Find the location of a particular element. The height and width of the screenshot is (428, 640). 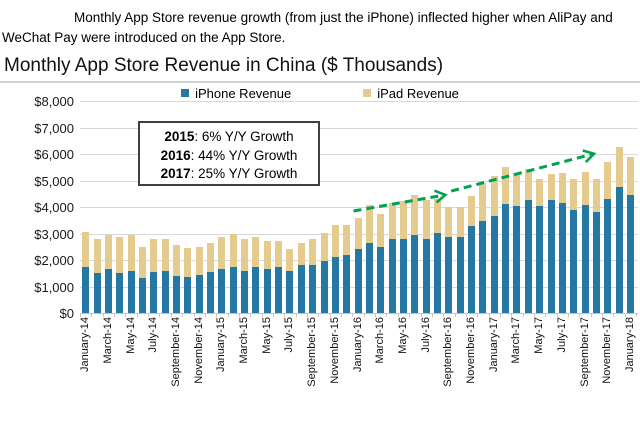

x-axis-label: July-17 is located at coordinates (561, 335).